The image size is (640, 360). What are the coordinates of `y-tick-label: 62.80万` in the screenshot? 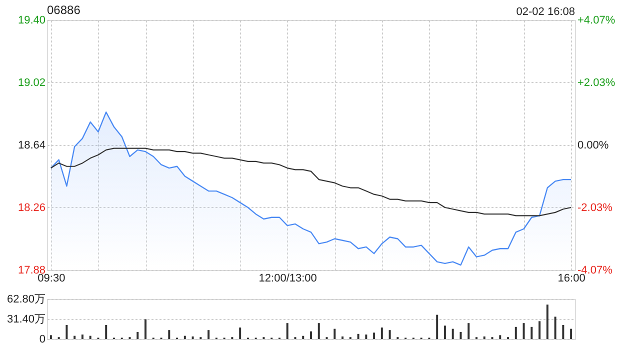 It's located at (26, 300).